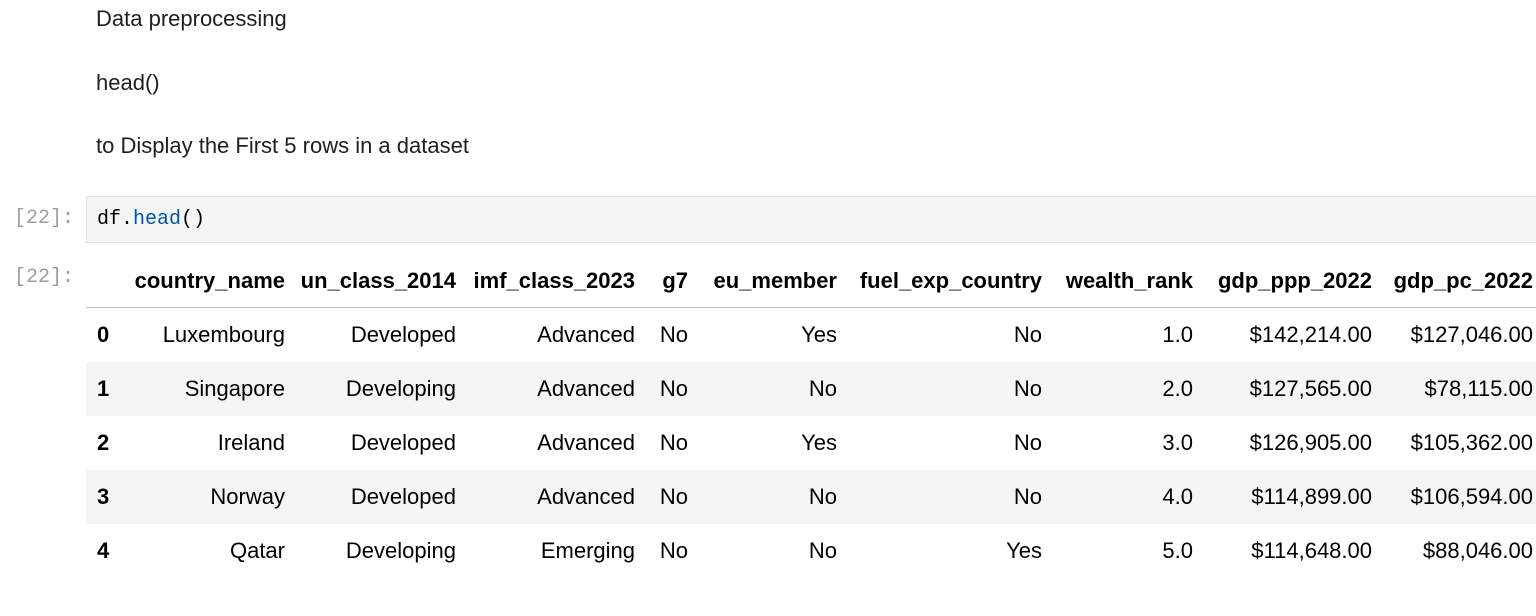 The width and height of the screenshot is (1536, 616). I want to click on column-header: imf_class_2023, so click(556, 281).